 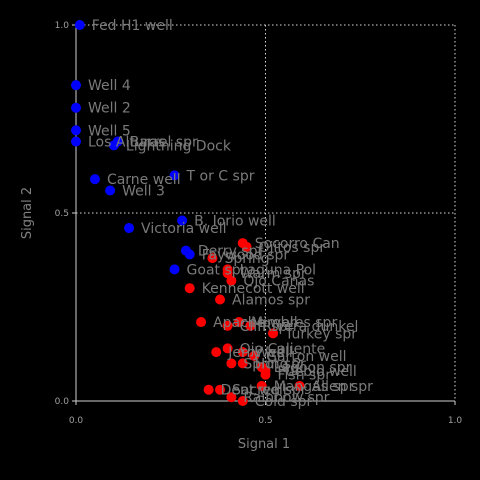 I want to click on point-label-0-2: Well 2, so click(x=109, y=109).